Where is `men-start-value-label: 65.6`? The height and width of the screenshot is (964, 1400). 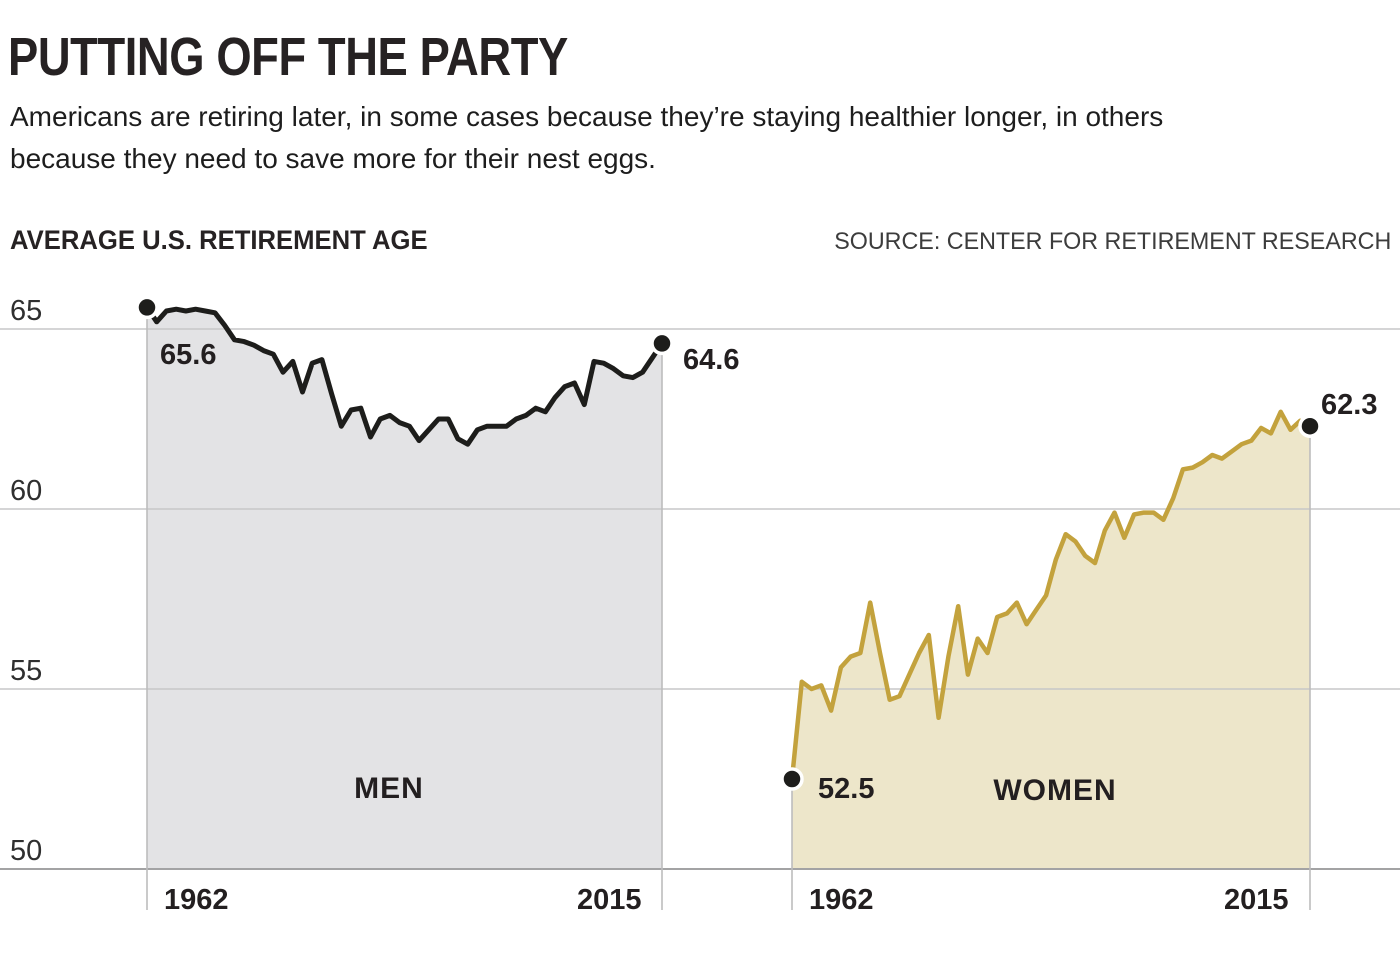
men-start-value-label: 65.6 is located at coordinates (188, 355).